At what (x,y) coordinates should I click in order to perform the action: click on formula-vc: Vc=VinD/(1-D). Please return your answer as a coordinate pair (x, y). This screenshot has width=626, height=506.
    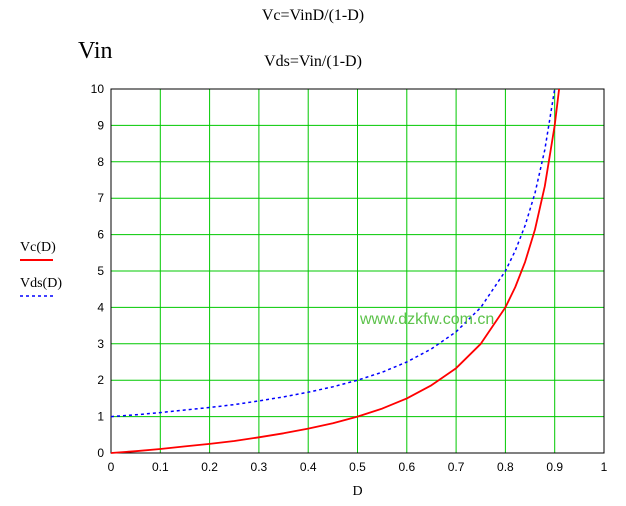
    Looking at the image, I should click on (313, 15).